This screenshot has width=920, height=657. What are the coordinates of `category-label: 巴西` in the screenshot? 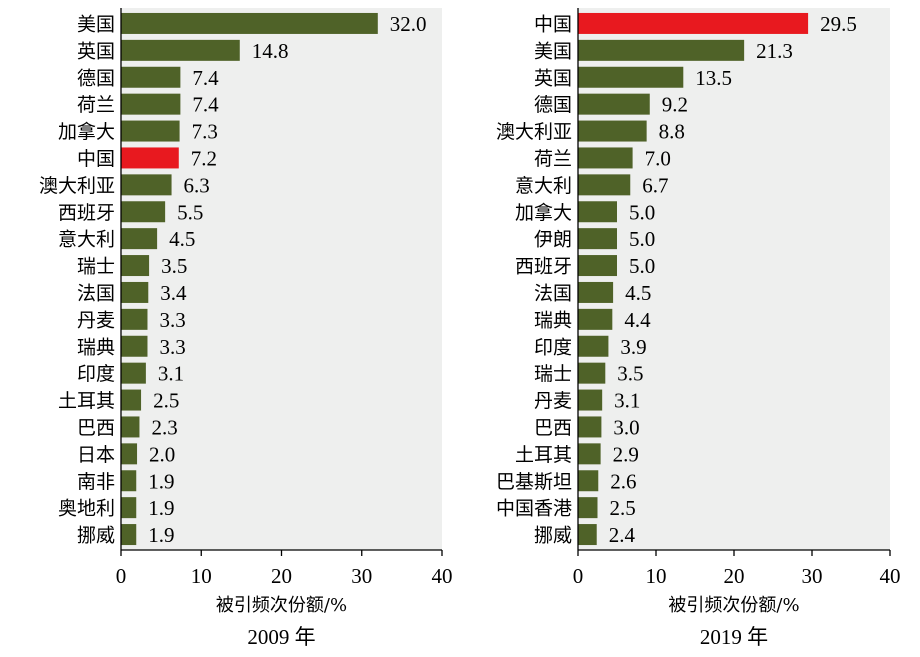 It's located at (96, 428).